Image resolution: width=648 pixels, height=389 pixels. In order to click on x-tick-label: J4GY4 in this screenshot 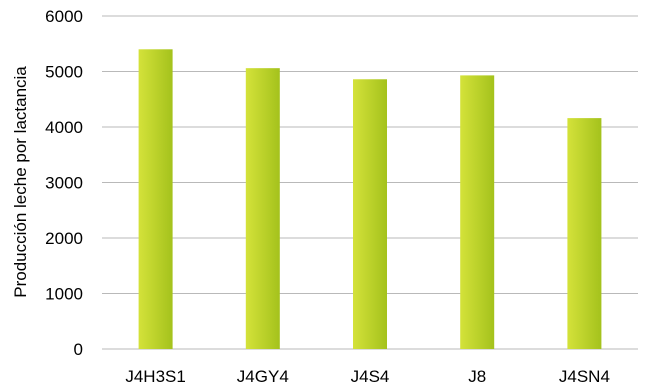, I will do `click(263, 376)`.